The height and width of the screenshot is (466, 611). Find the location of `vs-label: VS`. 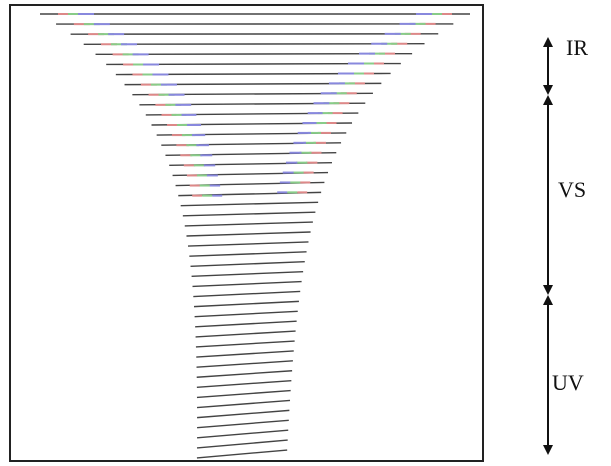

vs-label: VS is located at coordinates (572, 189).